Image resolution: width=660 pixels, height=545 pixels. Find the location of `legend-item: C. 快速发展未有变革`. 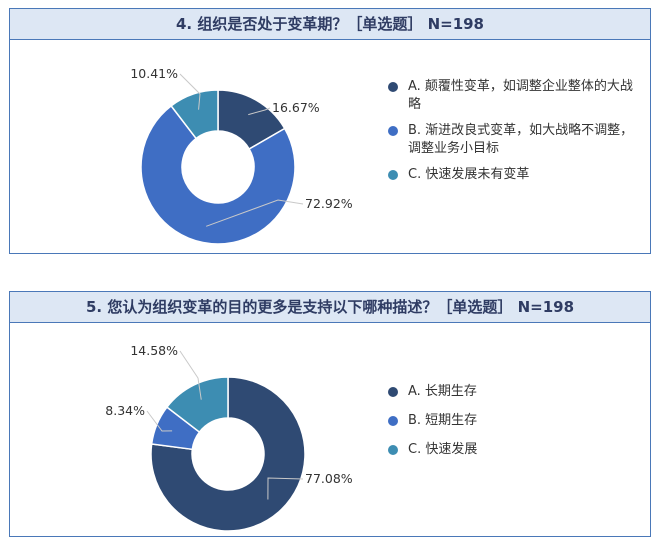

legend-item: C. 快速发展未有变革 is located at coordinates (513, 175).